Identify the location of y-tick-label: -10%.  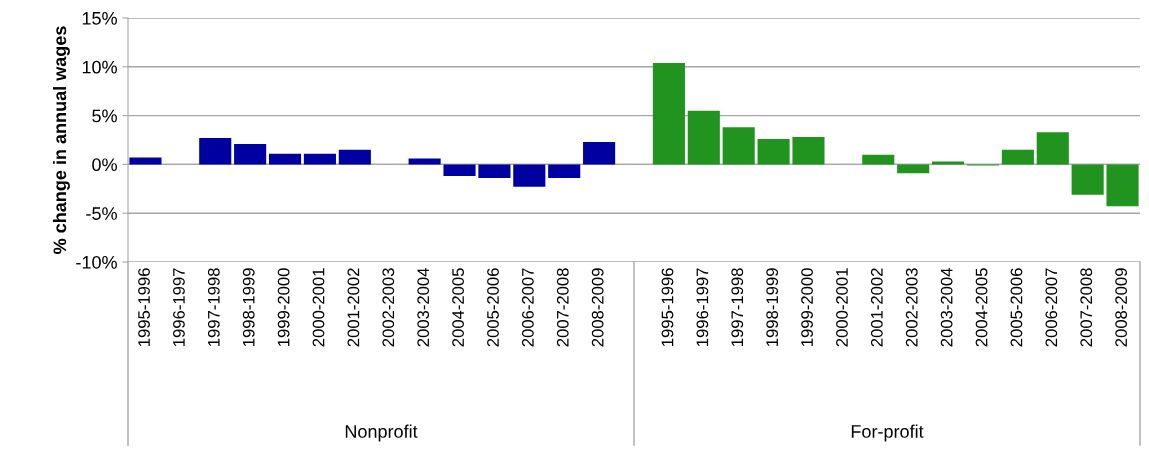
(96, 262).